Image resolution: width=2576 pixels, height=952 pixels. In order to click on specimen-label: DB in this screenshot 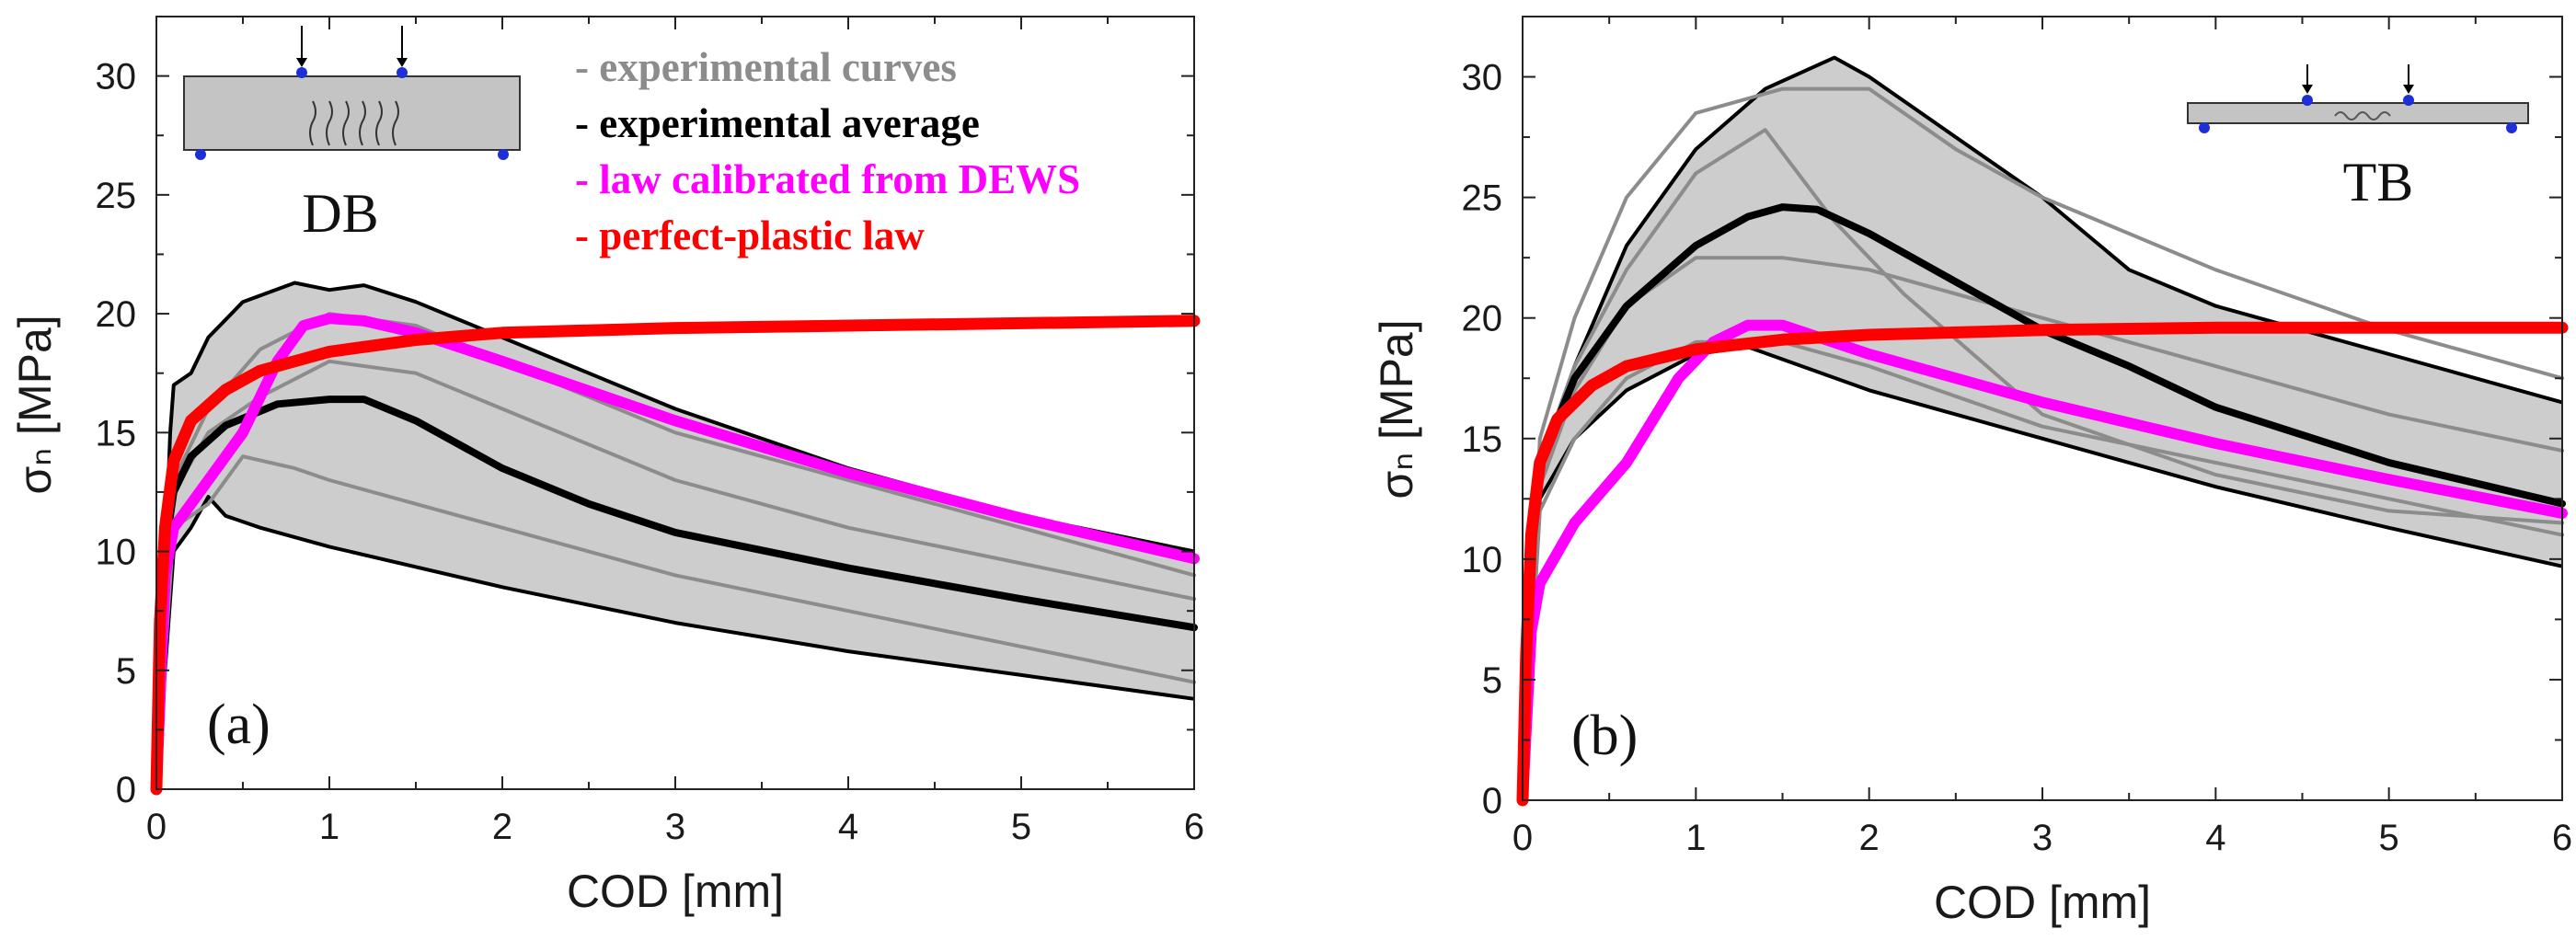, I will do `click(340, 213)`.